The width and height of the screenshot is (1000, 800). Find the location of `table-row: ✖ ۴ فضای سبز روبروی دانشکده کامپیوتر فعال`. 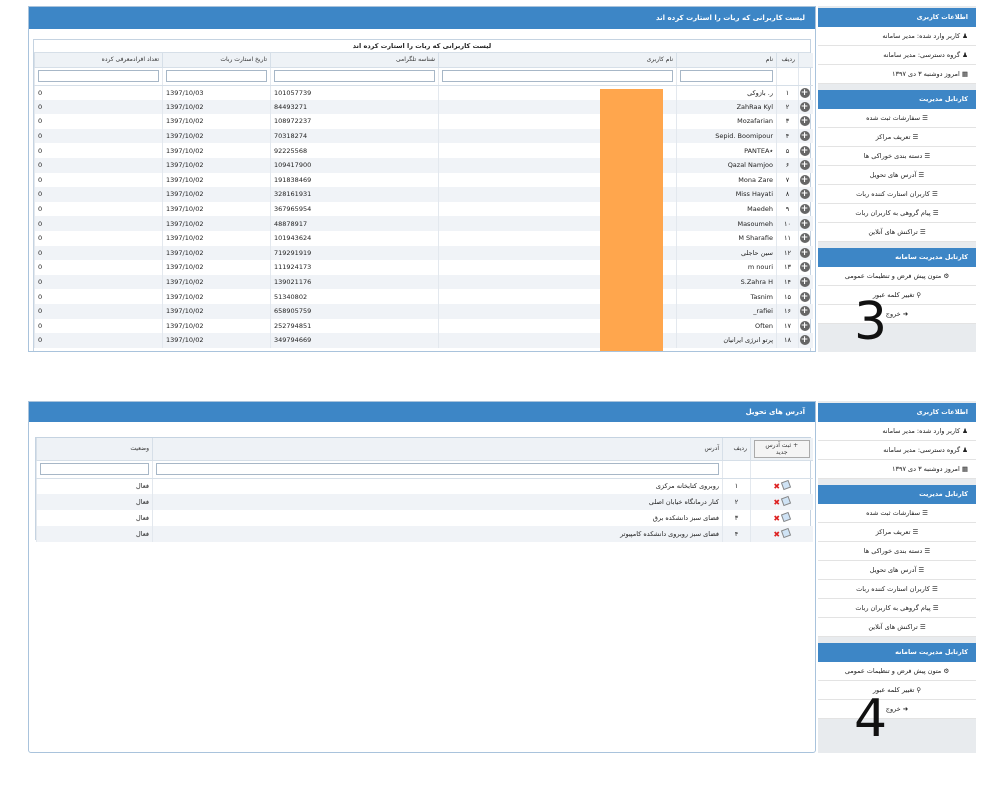

table-row: ✖ ۴ فضای سبز روبروی دانشکده کامپیوتر فعال is located at coordinates (425, 534).